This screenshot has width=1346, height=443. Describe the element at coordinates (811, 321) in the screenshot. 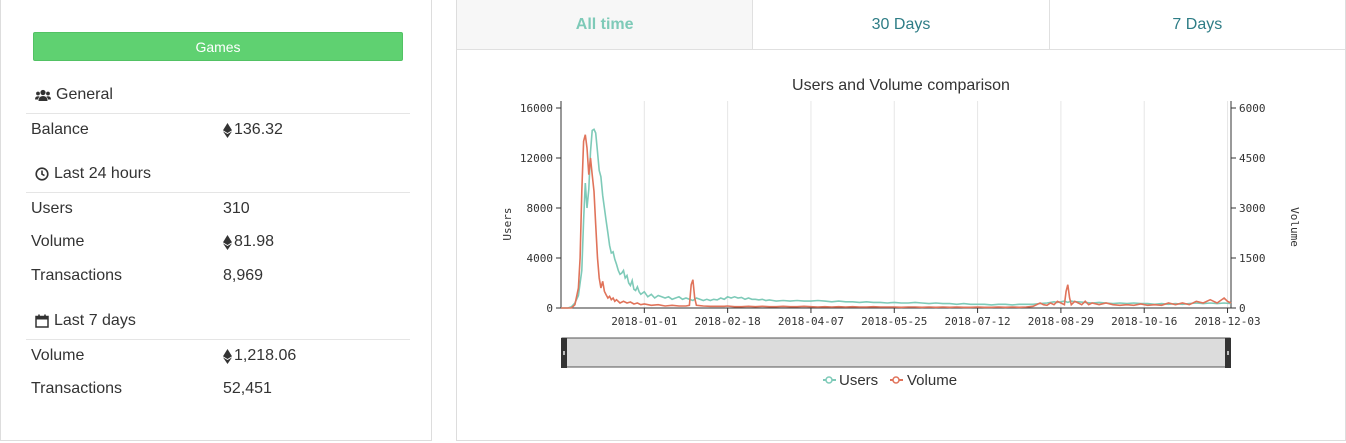

I see `x-tick-label: 2018-04-07` at that location.